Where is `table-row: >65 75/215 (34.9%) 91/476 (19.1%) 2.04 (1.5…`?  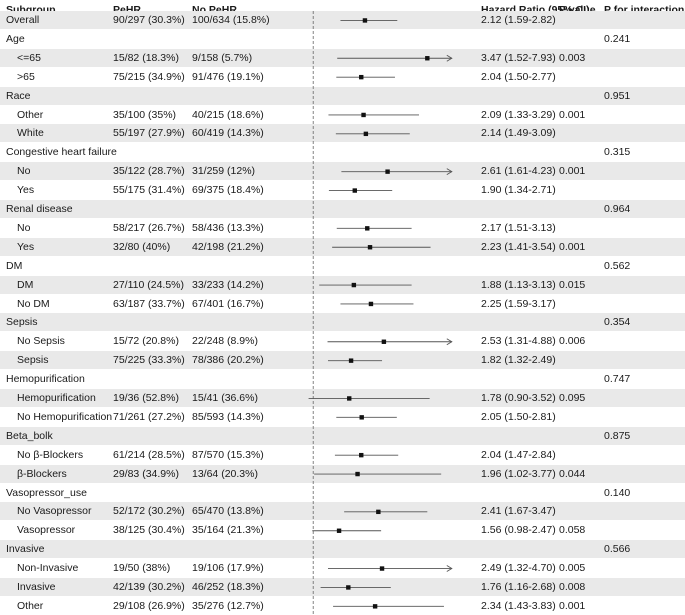
table-row: >65 75/215 (34.9%) 91/476 (19.1%) 2.04 (1.5… is located at coordinates (342, 77).